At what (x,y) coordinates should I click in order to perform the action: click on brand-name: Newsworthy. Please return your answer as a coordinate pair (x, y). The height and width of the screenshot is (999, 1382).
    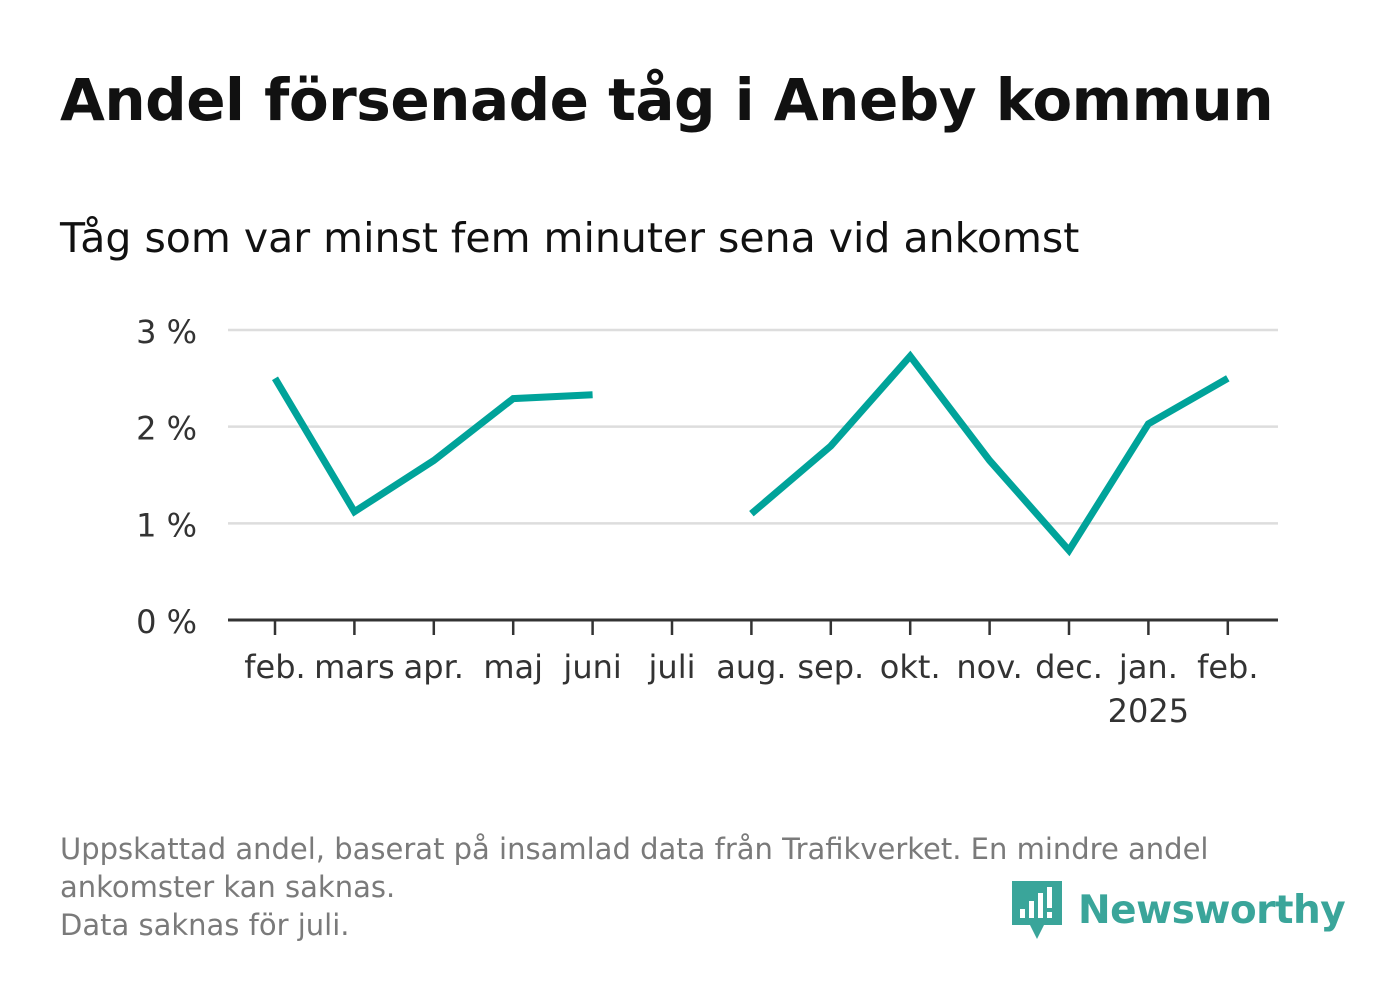
    Looking at the image, I should click on (1212, 910).